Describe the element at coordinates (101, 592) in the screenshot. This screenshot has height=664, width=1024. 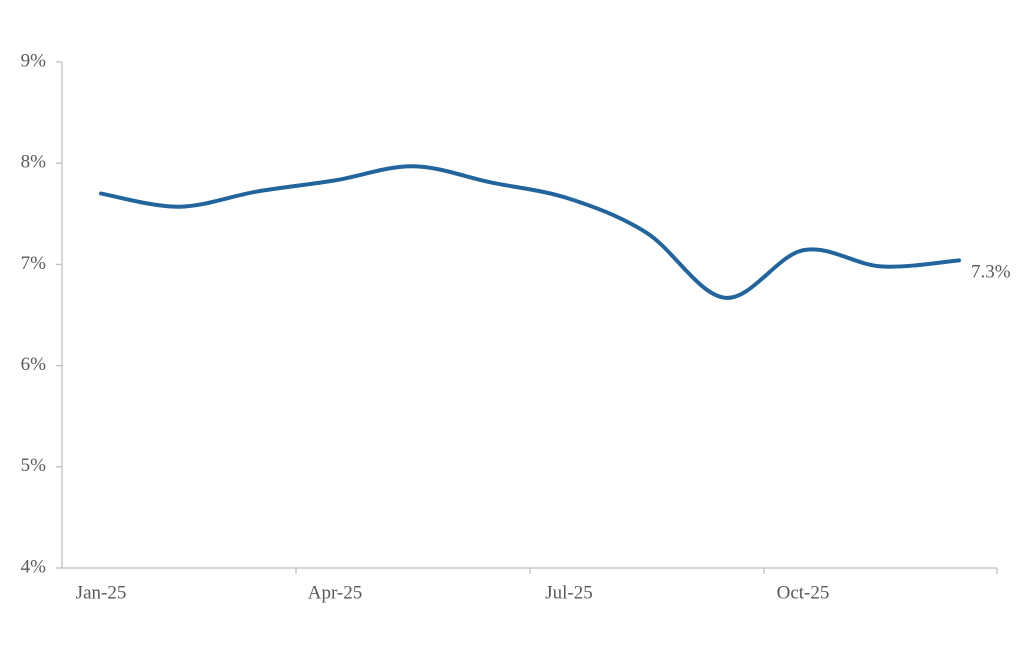
I see `x-tick-label: Jan-25` at that location.